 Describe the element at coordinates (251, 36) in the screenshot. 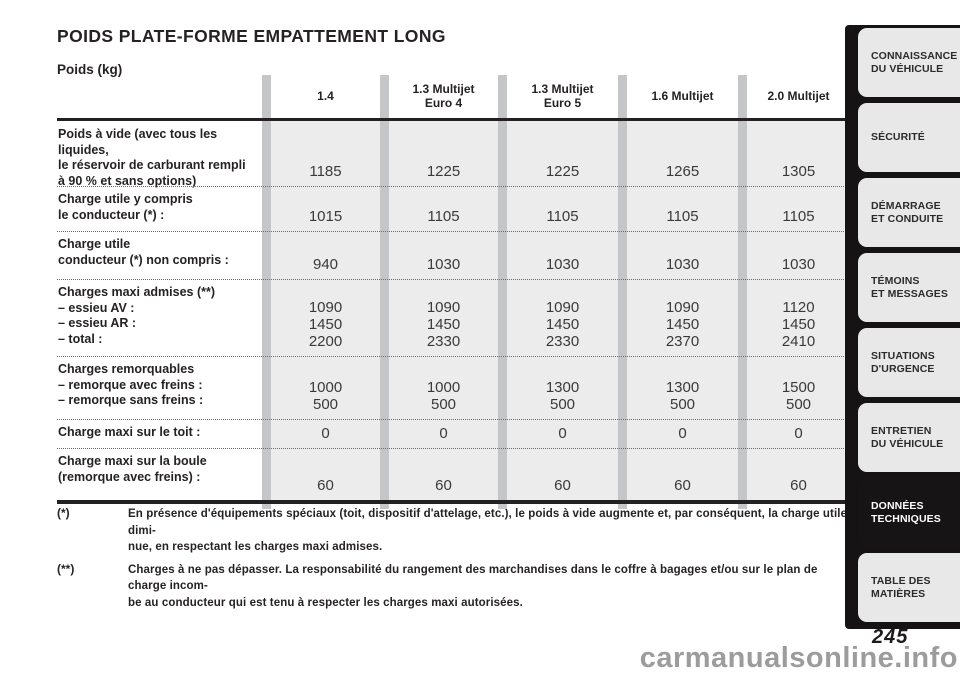

I see `page-title: POIDS PLATE-FORME EMPATTEMENT LONG` at that location.